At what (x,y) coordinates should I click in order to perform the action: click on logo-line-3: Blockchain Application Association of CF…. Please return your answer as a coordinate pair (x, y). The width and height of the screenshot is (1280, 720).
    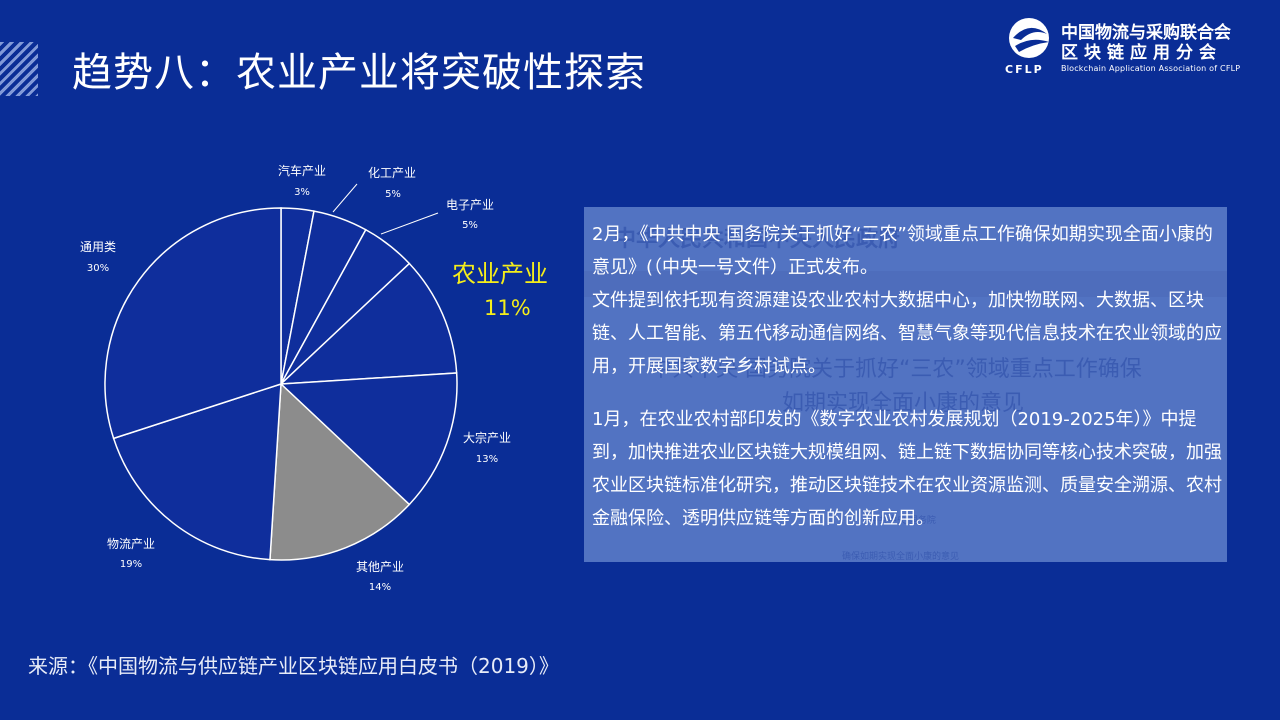
    Looking at the image, I should click on (1151, 68).